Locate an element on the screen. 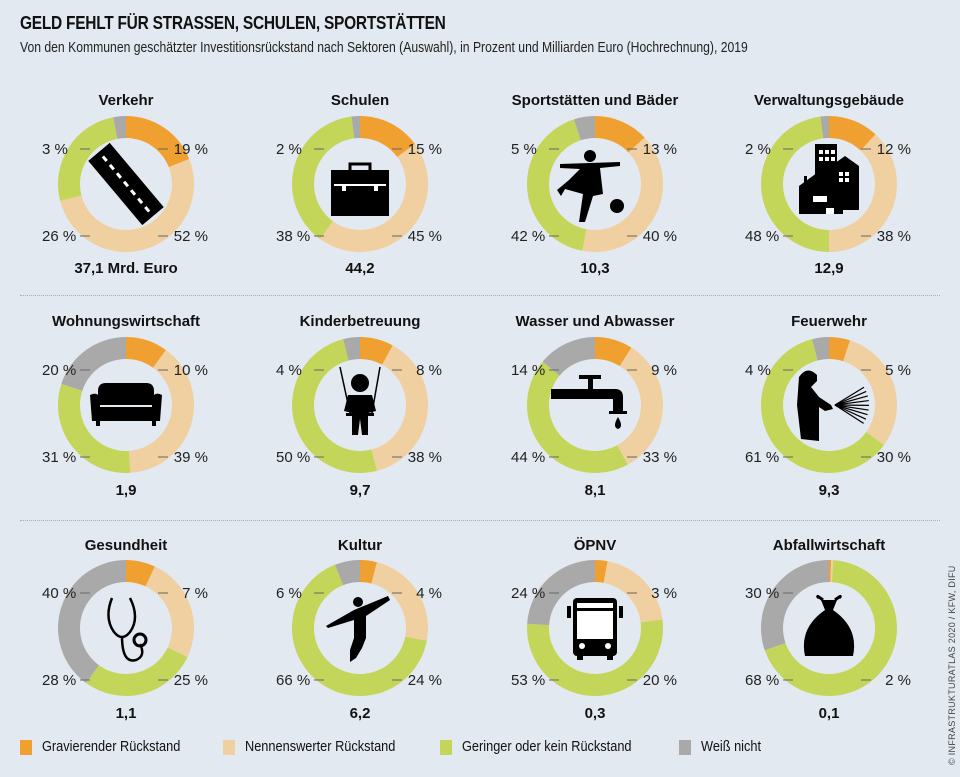  segment-label: 39 % is located at coordinates (191, 457).